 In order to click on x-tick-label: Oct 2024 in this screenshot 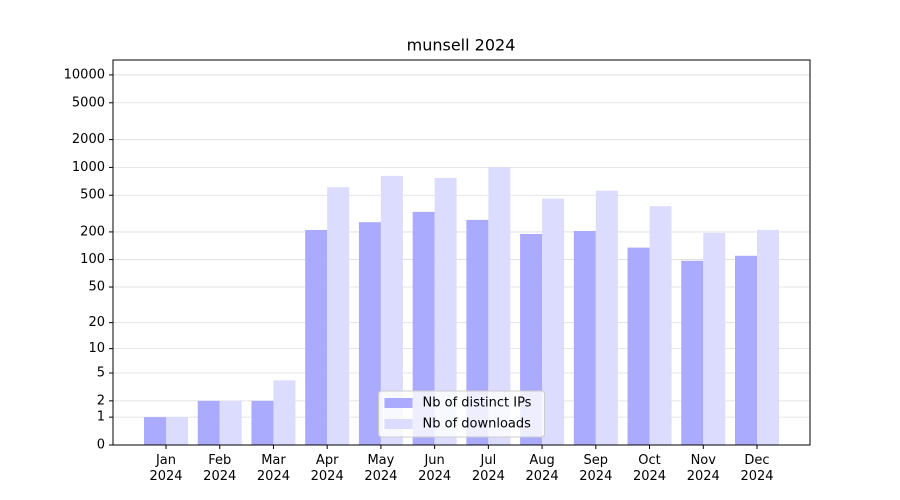, I will do `click(649, 468)`.